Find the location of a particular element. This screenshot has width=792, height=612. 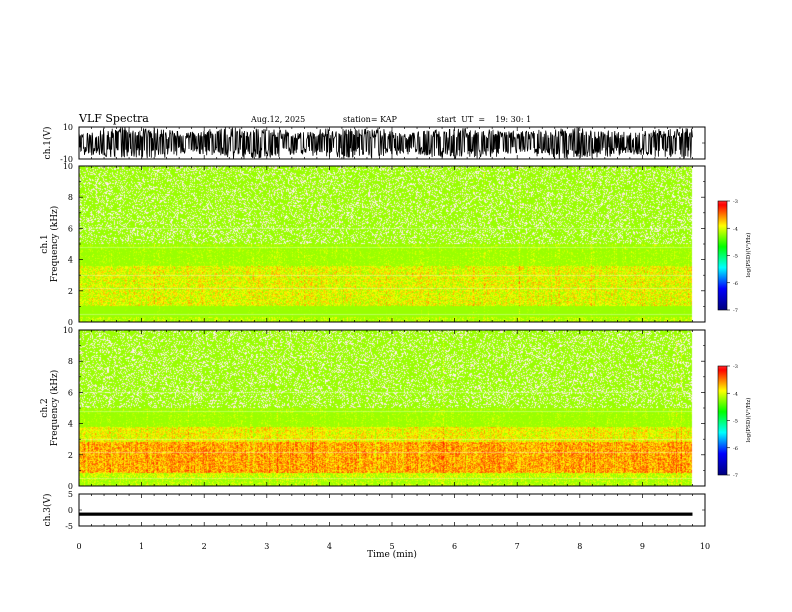

ch1-spec-ylabel-ch: ch.1 is located at coordinates (45, 243).